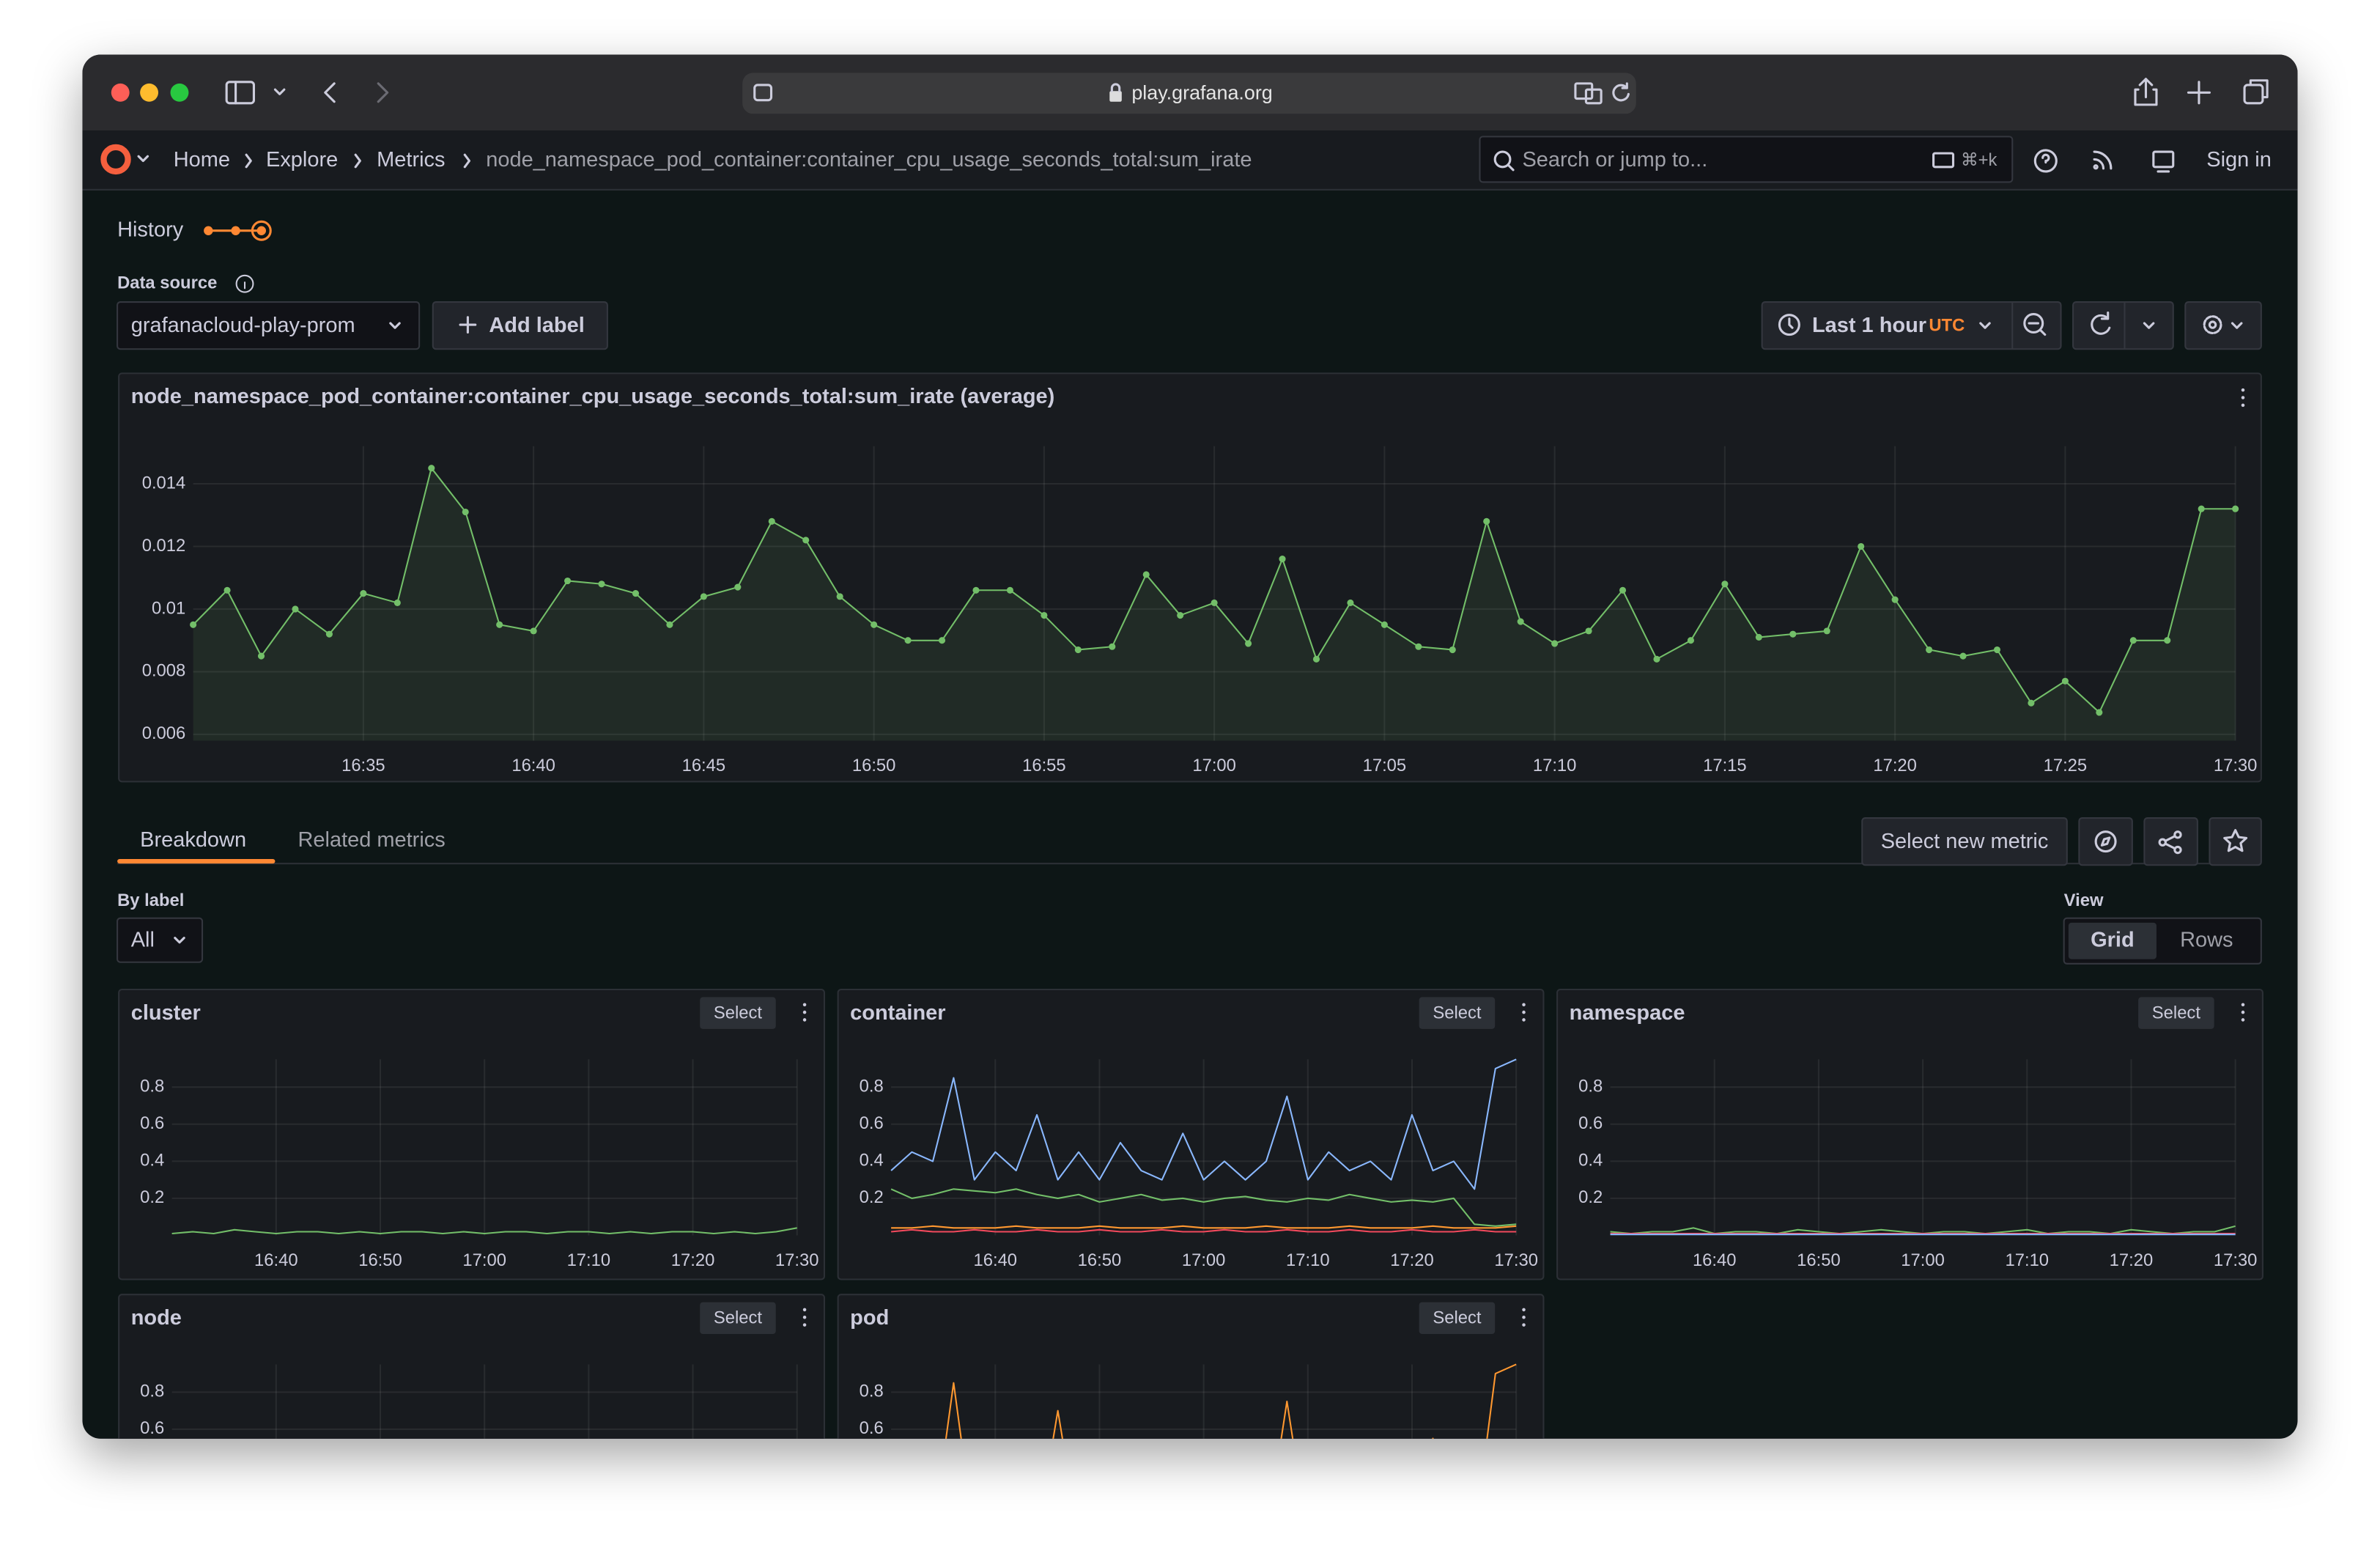  I want to click on zoom-button, so click(179, 92).